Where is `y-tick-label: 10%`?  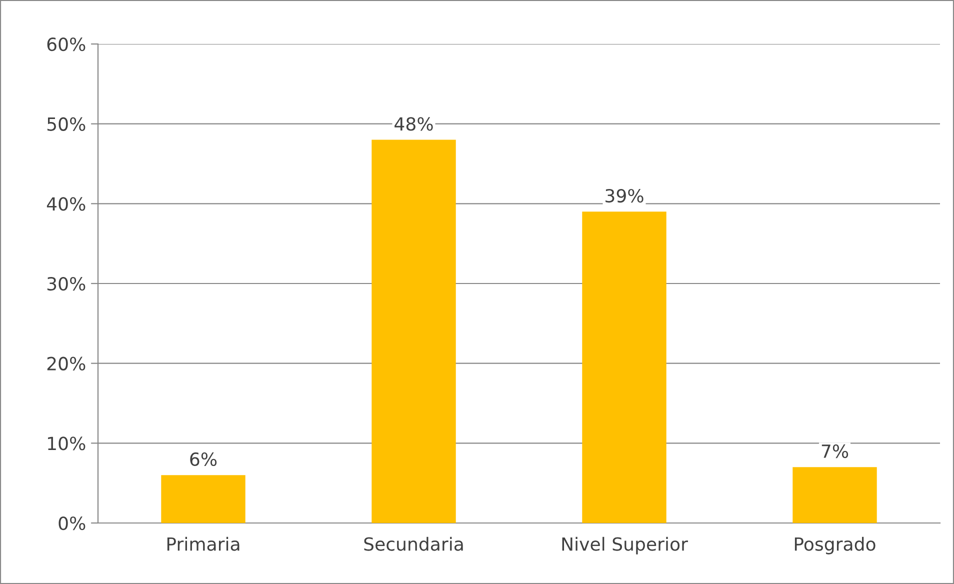
y-tick-label: 10% is located at coordinates (67, 443).